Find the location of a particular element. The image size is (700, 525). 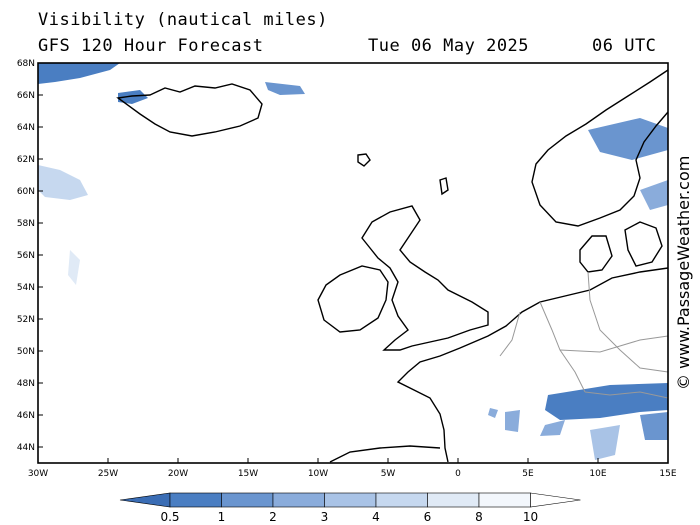

lat-tick-label: 68N is located at coordinates (26, 64).